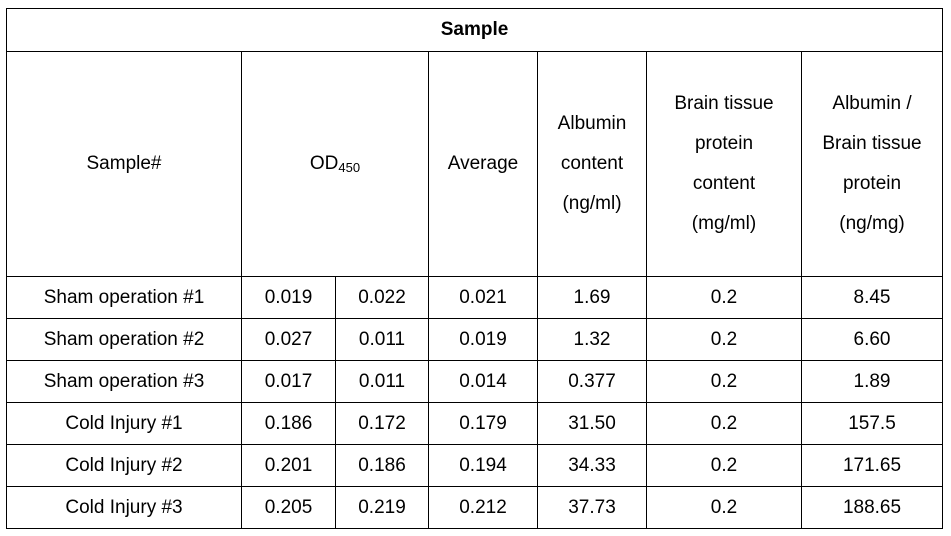 This screenshot has width=951, height=536. What do you see at coordinates (724, 143) in the screenshot?
I see `header-brain-protein-line: protein` at bounding box center [724, 143].